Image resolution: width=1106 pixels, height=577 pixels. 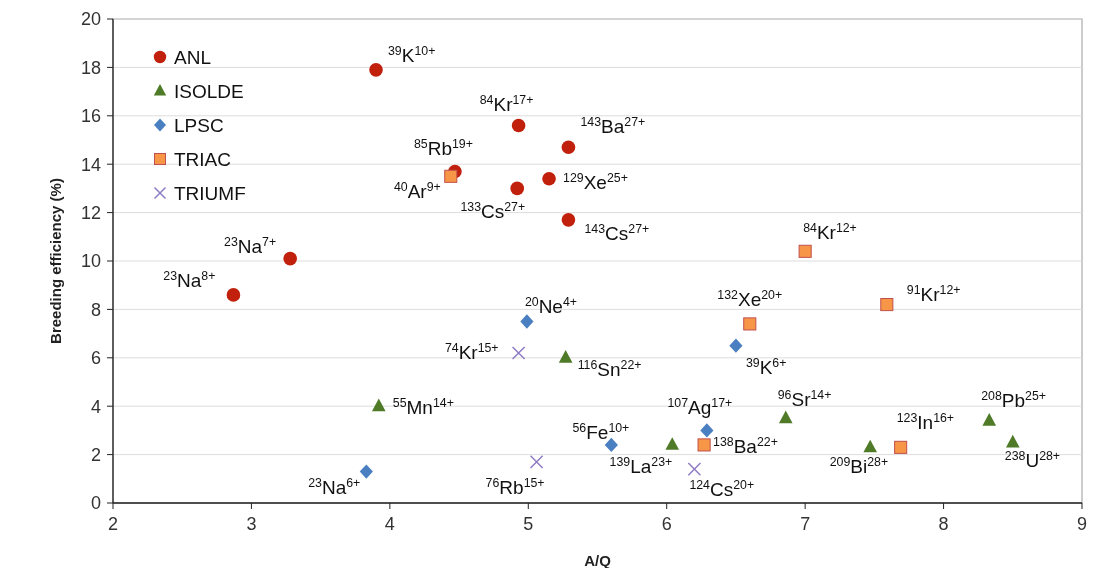 I want to click on annotation: $^{143}$Cs$^{27+}$, so click(x=617, y=232).